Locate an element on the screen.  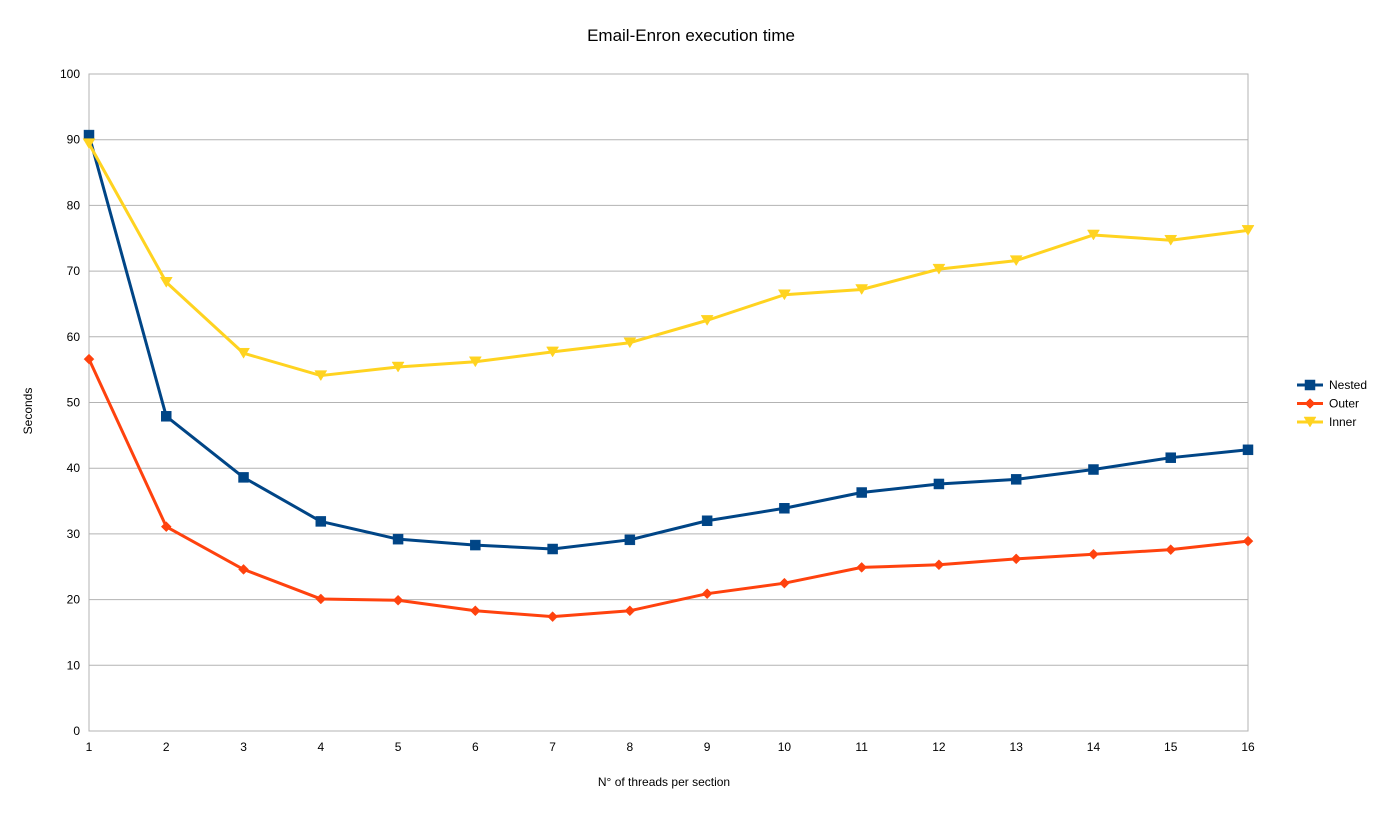
y-tick-label: 10 is located at coordinates (74, 665).